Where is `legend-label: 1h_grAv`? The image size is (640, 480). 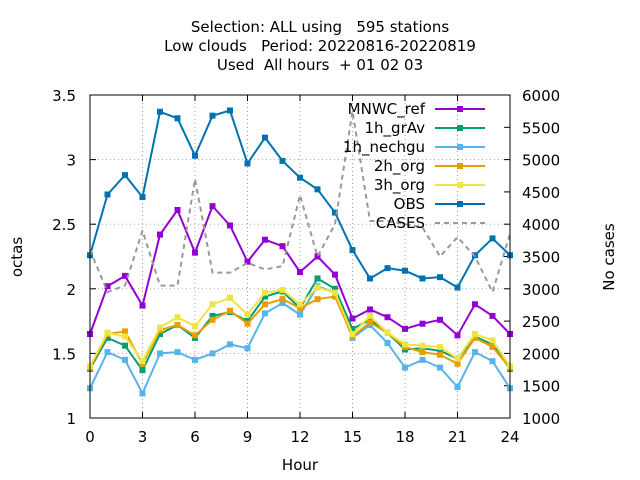
legend-label: 1h_grAv is located at coordinates (395, 128).